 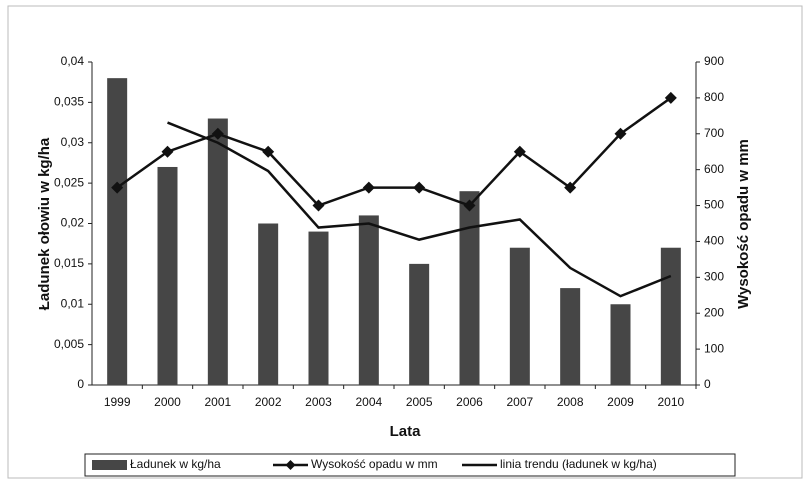 What do you see at coordinates (743, 224) in the screenshot?
I see `y2-axis-title: Wysokość opadu w mm` at bounding box center [743, 224].